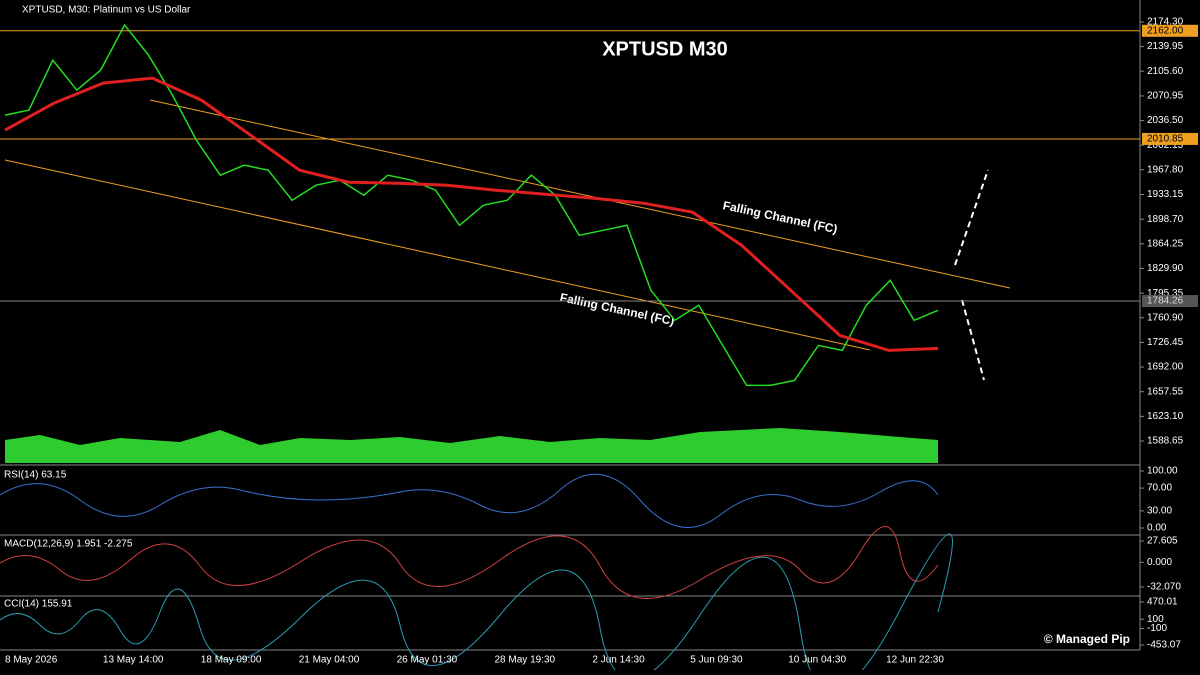  I want to click on price-tick-label: 1967.80, so click(1165, 169).